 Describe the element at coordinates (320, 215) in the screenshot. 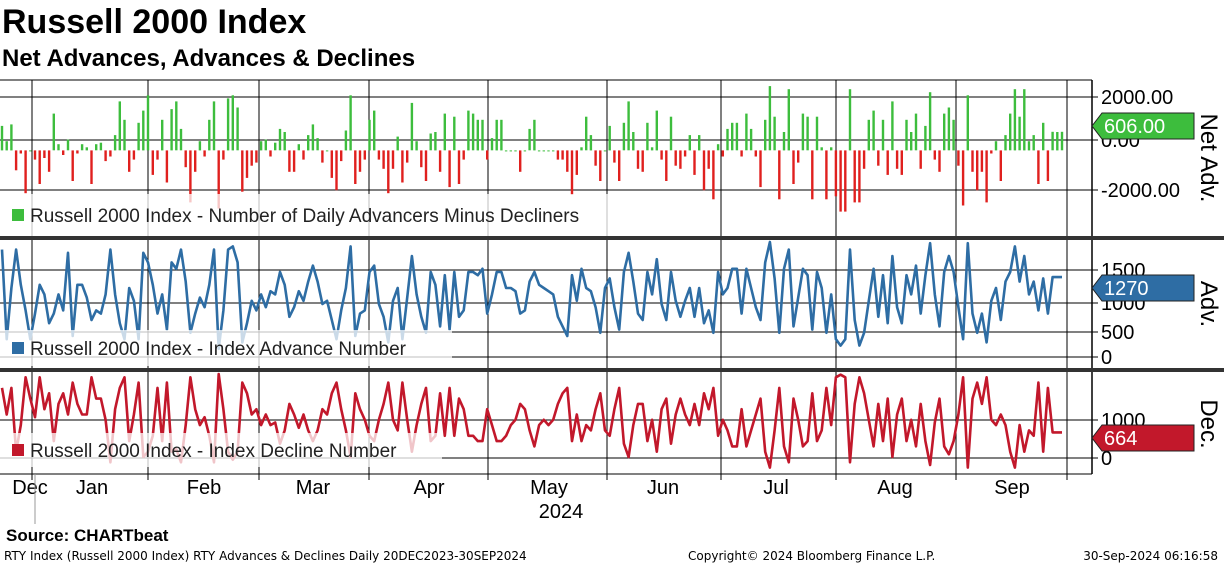

I see `legend-net-box` at that location.